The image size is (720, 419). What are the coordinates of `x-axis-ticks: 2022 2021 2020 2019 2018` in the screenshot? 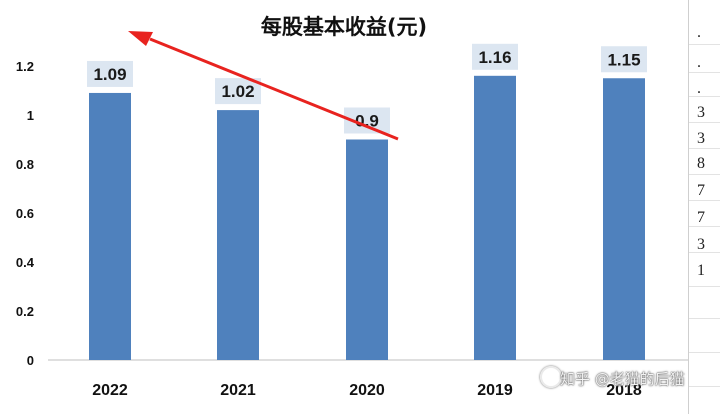 It's located at (367, 390).